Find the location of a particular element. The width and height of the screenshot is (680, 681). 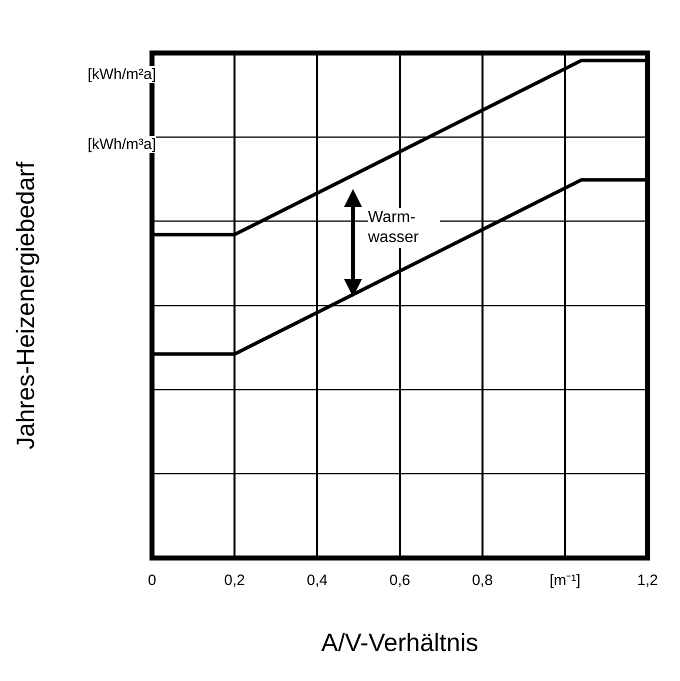

x-axis-title: A/V-Verhältnis is located at coordinates (399, 642).